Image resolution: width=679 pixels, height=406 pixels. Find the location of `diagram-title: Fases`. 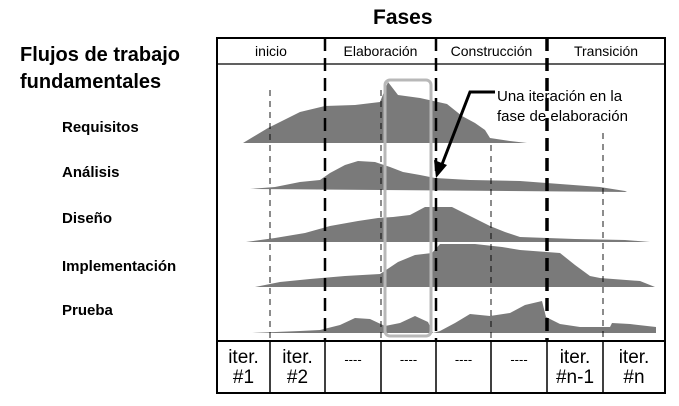

diagram-title: Fases is located at coordinates (403, 17).